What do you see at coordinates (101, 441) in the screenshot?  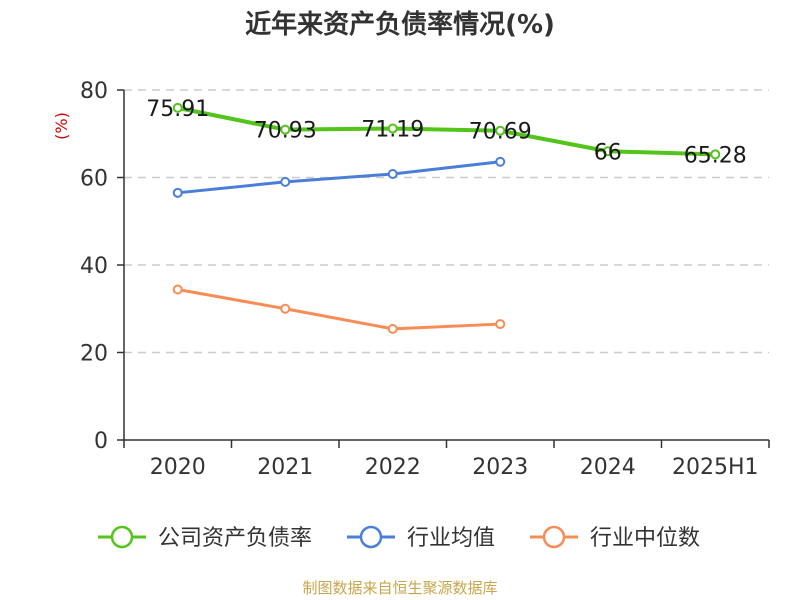 I see `y-tick-label: 0` at bounding box center [101, 441].